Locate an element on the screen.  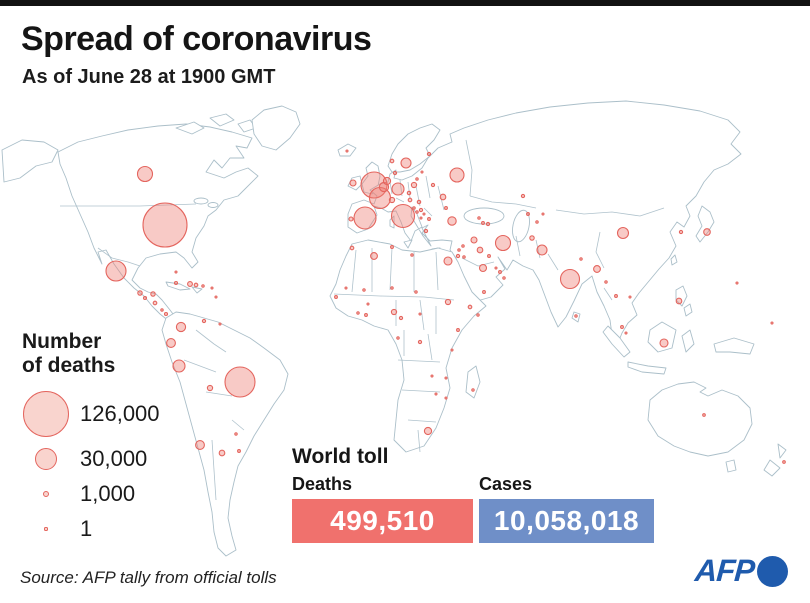
bubble-el-salvador is located at coordinates (145, 298).